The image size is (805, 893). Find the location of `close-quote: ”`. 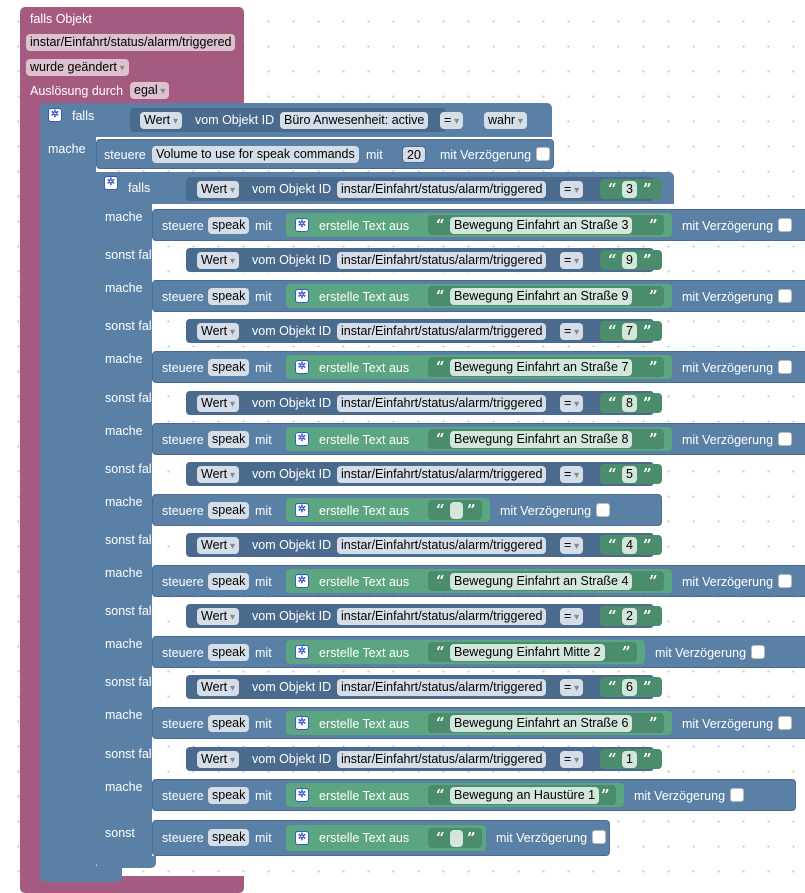

close-quote: ” is located at coordinates (653, 367).